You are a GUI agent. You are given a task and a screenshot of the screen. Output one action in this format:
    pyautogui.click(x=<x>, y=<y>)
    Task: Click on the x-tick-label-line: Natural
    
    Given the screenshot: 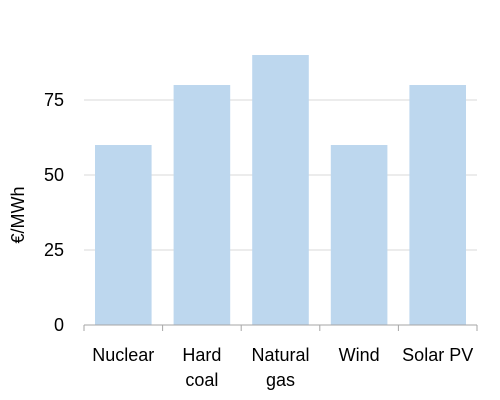 What is the action you would take?
    pyautogui.click(x=280, y=355)
    